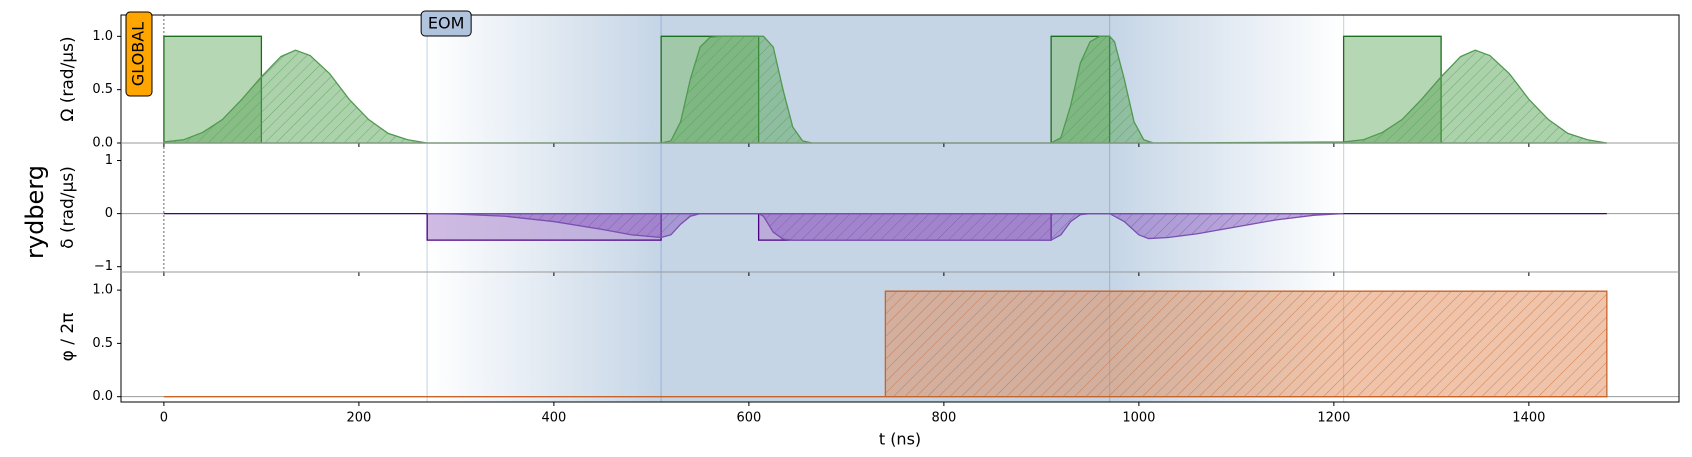  Describe the element at coordinates (900, 439) in the screenshot. I see `x-axis-label: t (ns)` at that location.